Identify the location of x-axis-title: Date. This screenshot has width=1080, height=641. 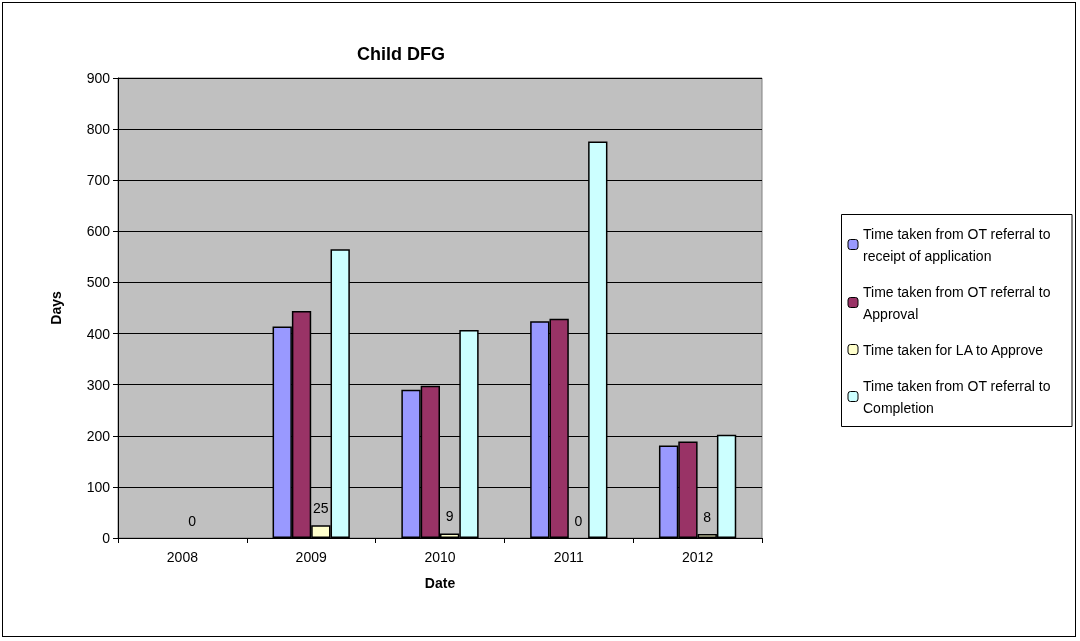
(440, 583).